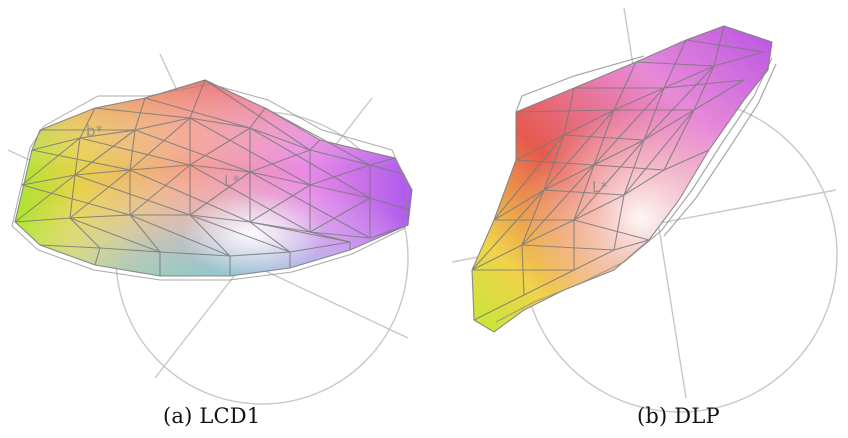 The width and height of the screenshot is (848, 438). I want to click on axis-label-bstar: b*, so click(95, 131).